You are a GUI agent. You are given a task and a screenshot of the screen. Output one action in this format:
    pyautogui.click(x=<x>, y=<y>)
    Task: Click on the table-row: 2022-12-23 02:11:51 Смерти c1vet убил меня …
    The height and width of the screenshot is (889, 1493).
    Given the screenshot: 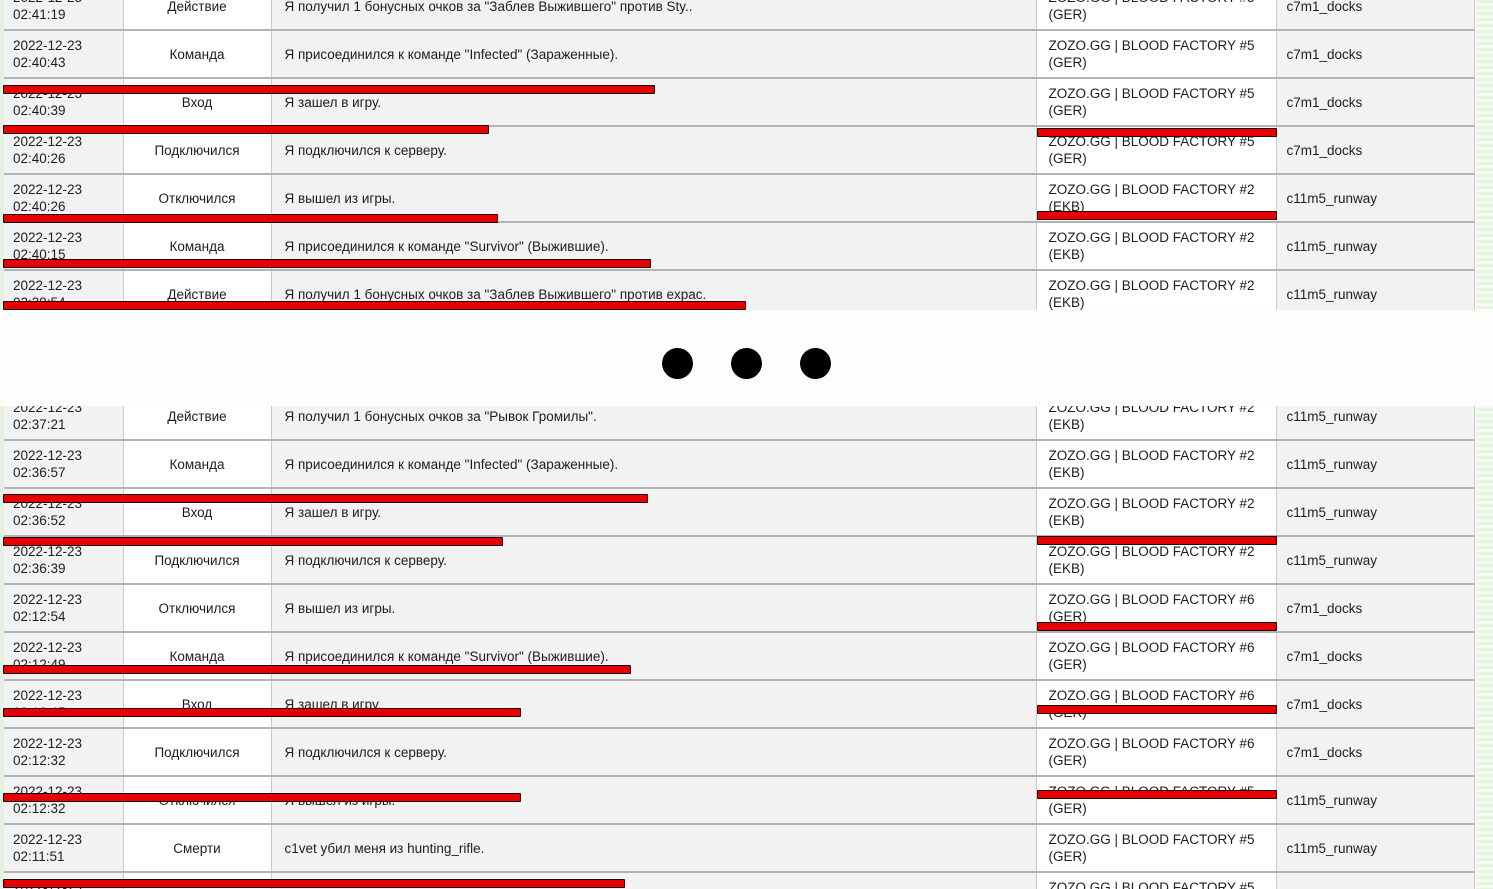 What is the action you would take?
    pyautogui.click(x=739, y=848)
    